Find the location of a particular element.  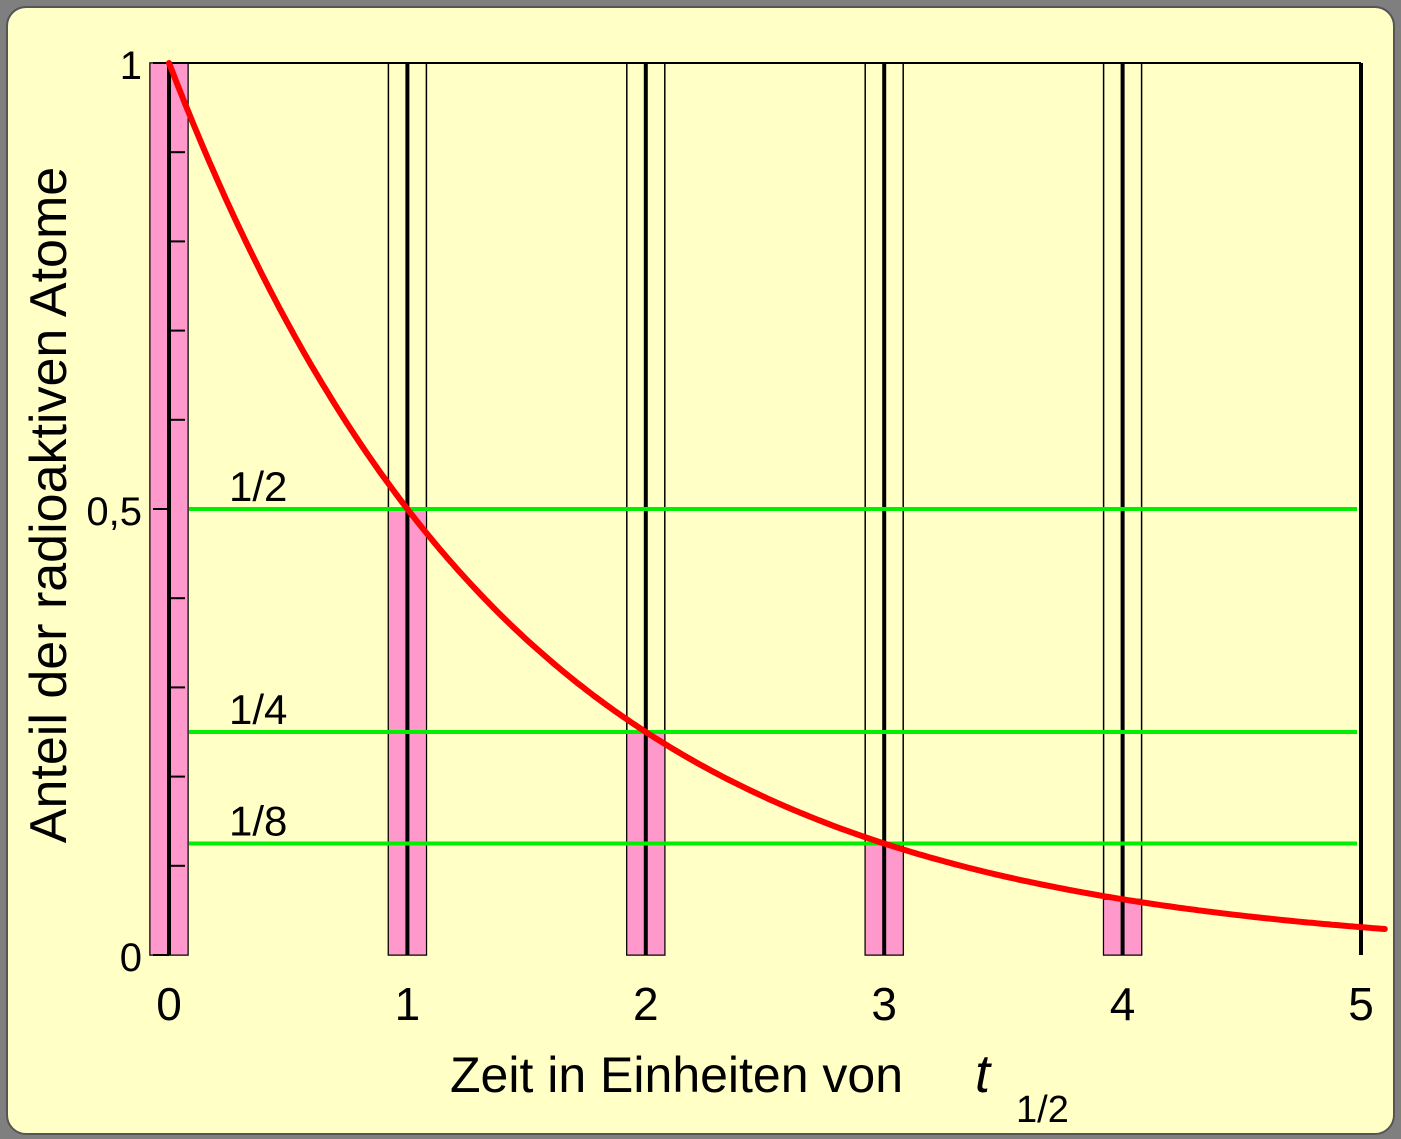

x-tick-label-1: 1 is located at coordinates (408, 1004).